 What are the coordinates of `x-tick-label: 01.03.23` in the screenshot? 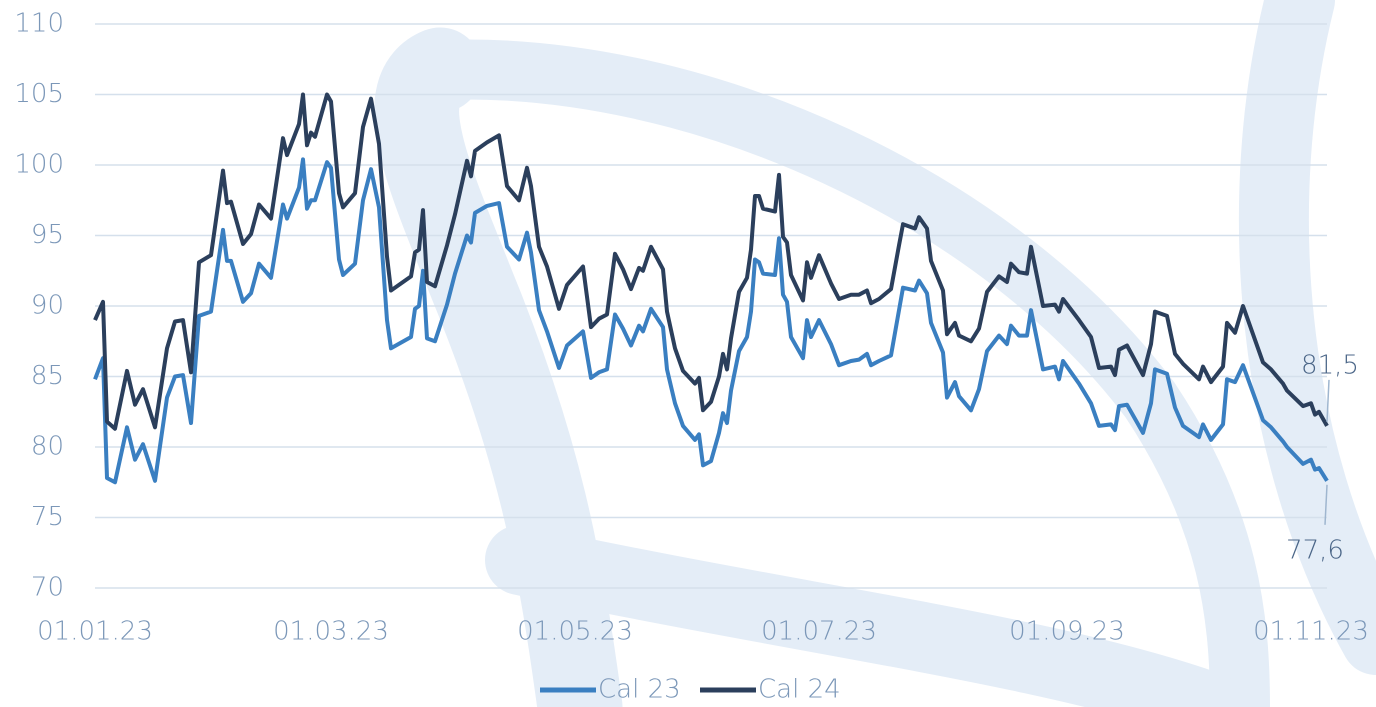 It's located at (331, 632).